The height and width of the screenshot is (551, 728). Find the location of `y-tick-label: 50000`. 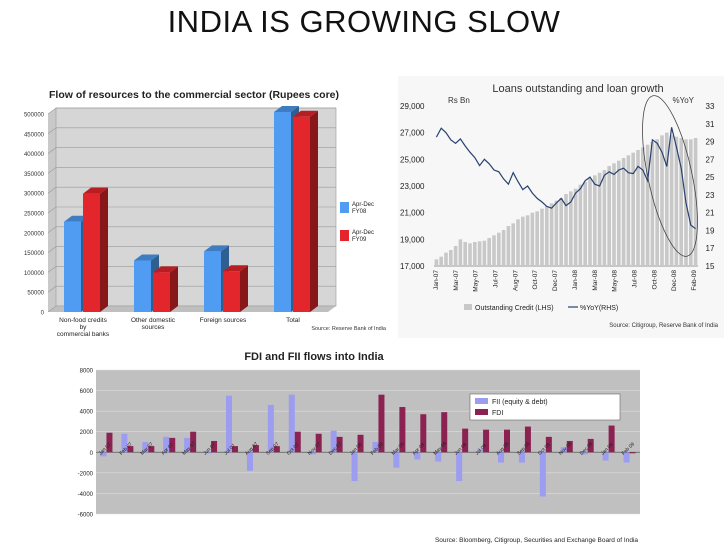

y-tick-label: 50000 is located at coordinates (35, 294).